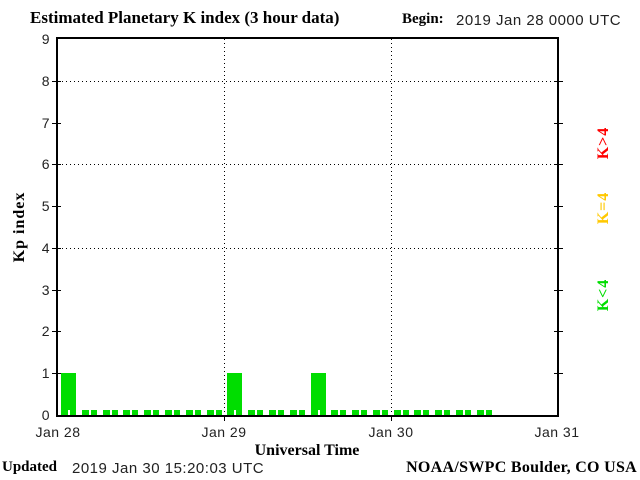 This screenshot has height=480, width=640. What do you see at coordinates (423, 19) in the screenshot?
I see `begin-label: Begin:` at bounding box center [423, 19].